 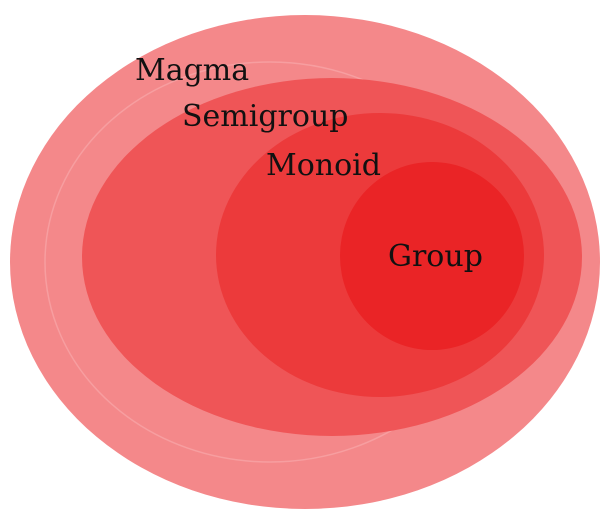 I want to click on magma-label: Magma, so click(x=192, y=70).